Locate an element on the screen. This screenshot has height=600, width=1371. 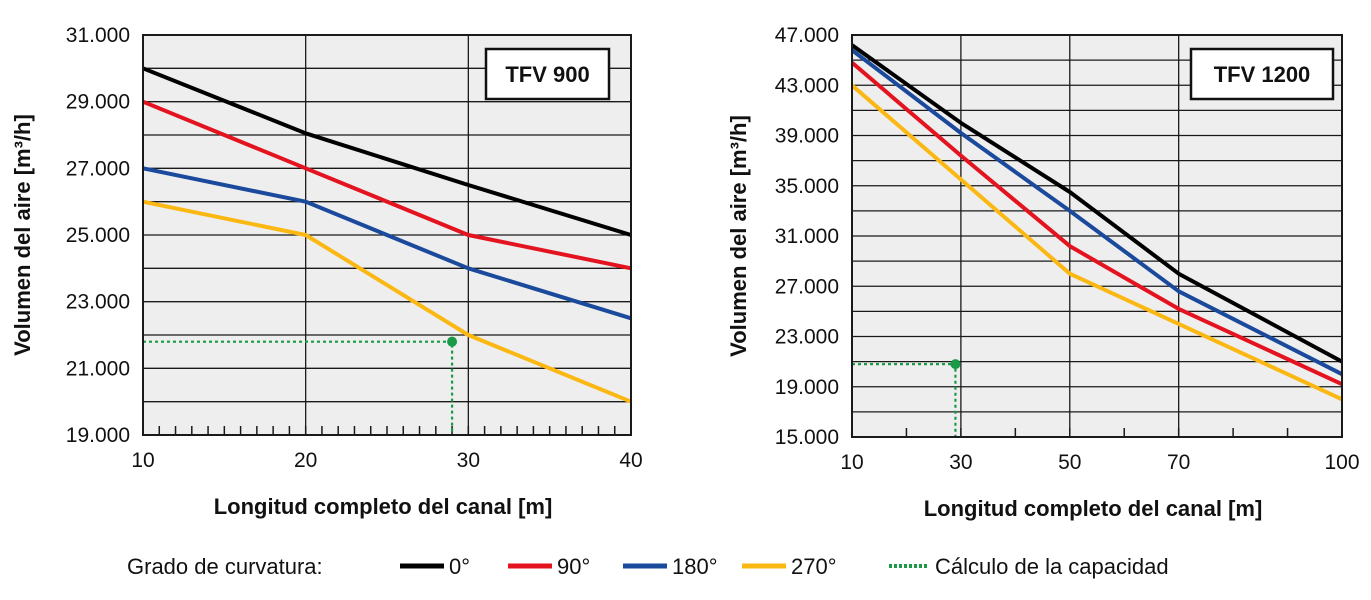
legend-label-capacity: Cálculo de la capacidad is located at coordinates (1052, 566).